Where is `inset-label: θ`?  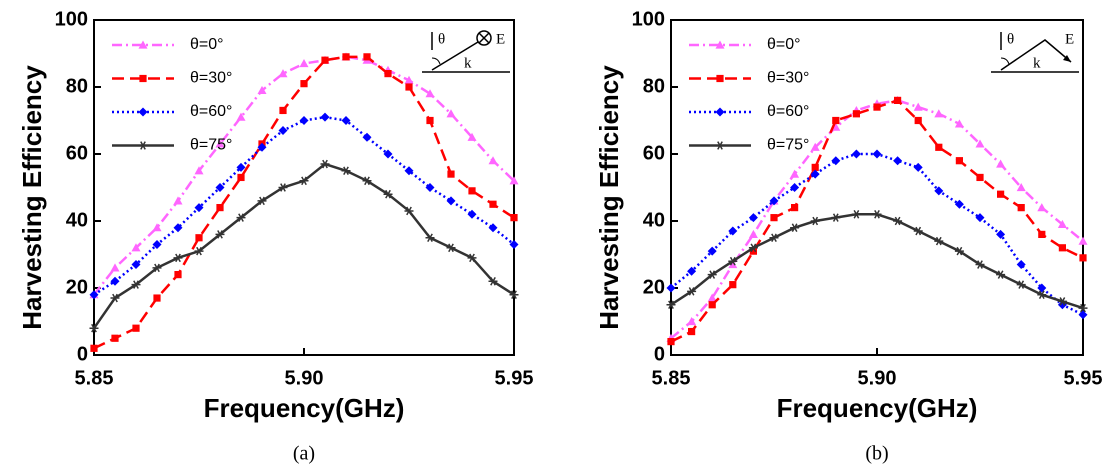
inset-label: θ is located at coordinates (441, 39).